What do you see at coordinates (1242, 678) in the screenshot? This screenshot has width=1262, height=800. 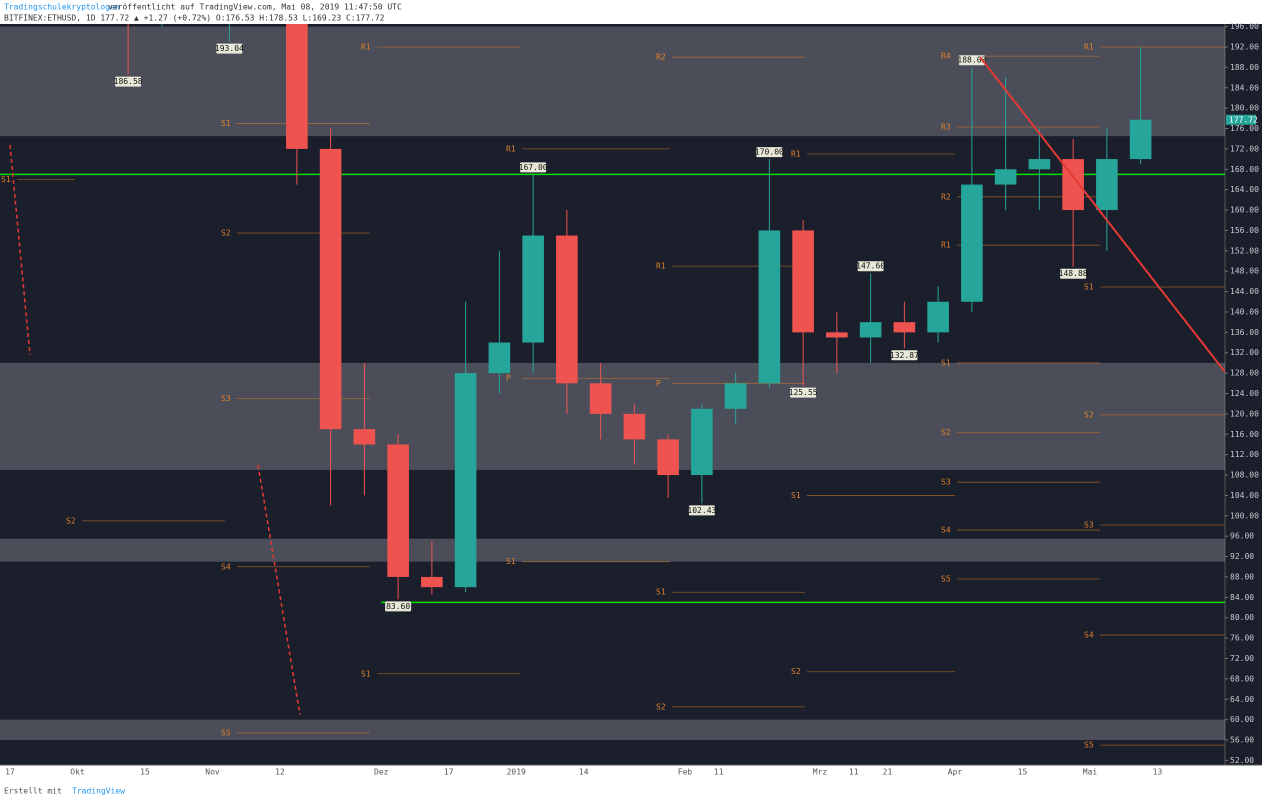 I see `y-tick-label: 68.00` at bounding box center [1242, 678].